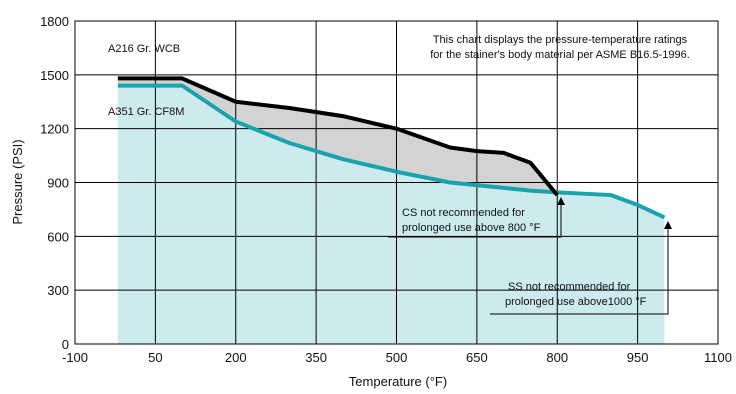 The width and height of the screenshot is (736, 394). I want to click on y-tick-label: 0, so click(65, 344).